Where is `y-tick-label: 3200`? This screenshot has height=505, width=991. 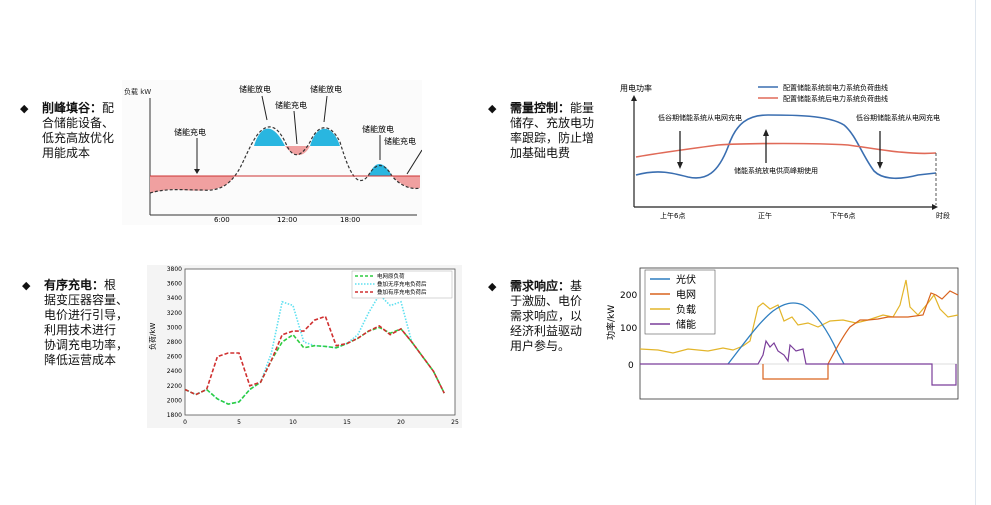
y-tick-label: 3200 is located at coordinates (174, 313).